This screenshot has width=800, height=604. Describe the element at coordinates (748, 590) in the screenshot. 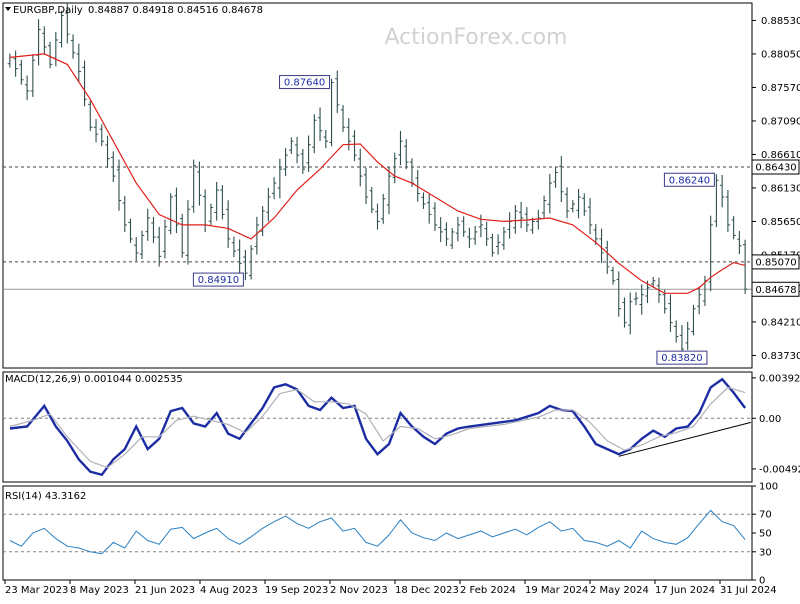

I see `x-tick-label: 31 Jul 2024` at that location.